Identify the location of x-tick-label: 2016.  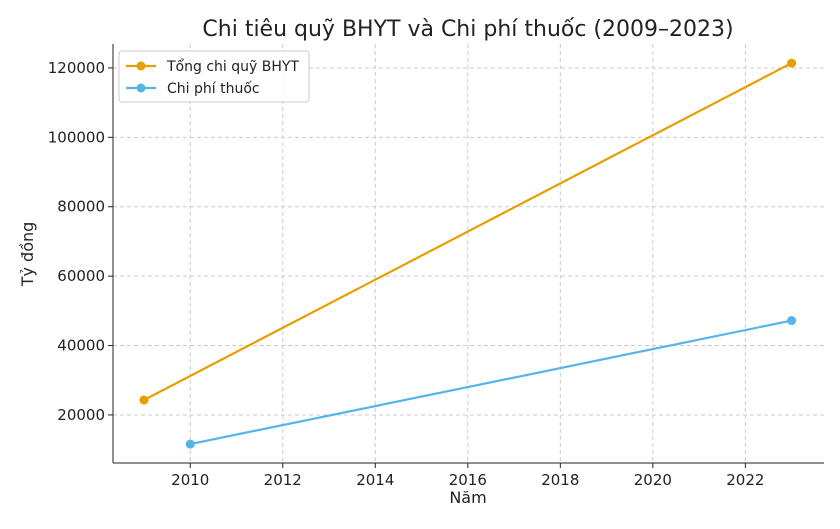
(468, 480).